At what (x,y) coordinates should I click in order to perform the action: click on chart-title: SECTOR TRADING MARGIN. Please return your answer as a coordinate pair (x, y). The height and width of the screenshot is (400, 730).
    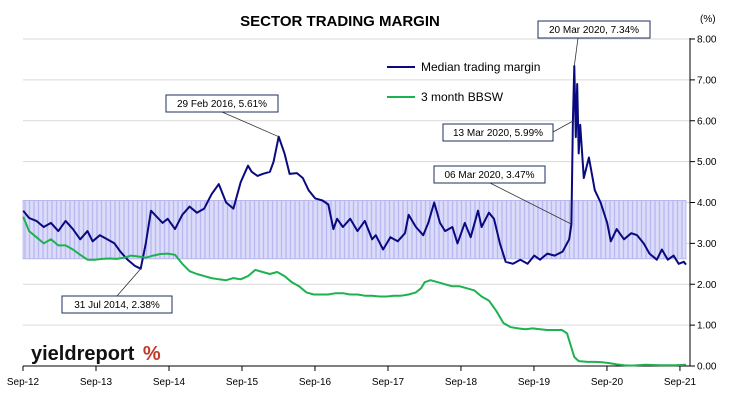
    Looking at the image, I should click on (340, 21).